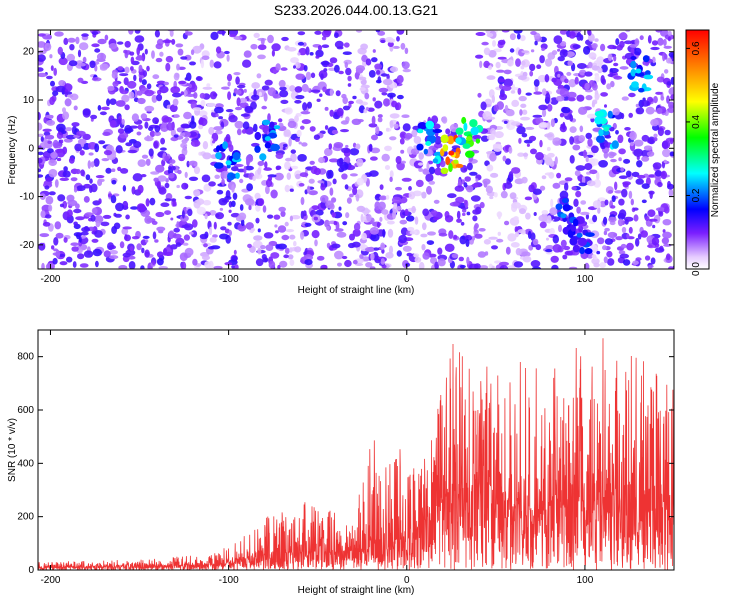  Describe the element at coordinates (407, 279) in the screenshot. I see `x-tick-label: 0` at that location.